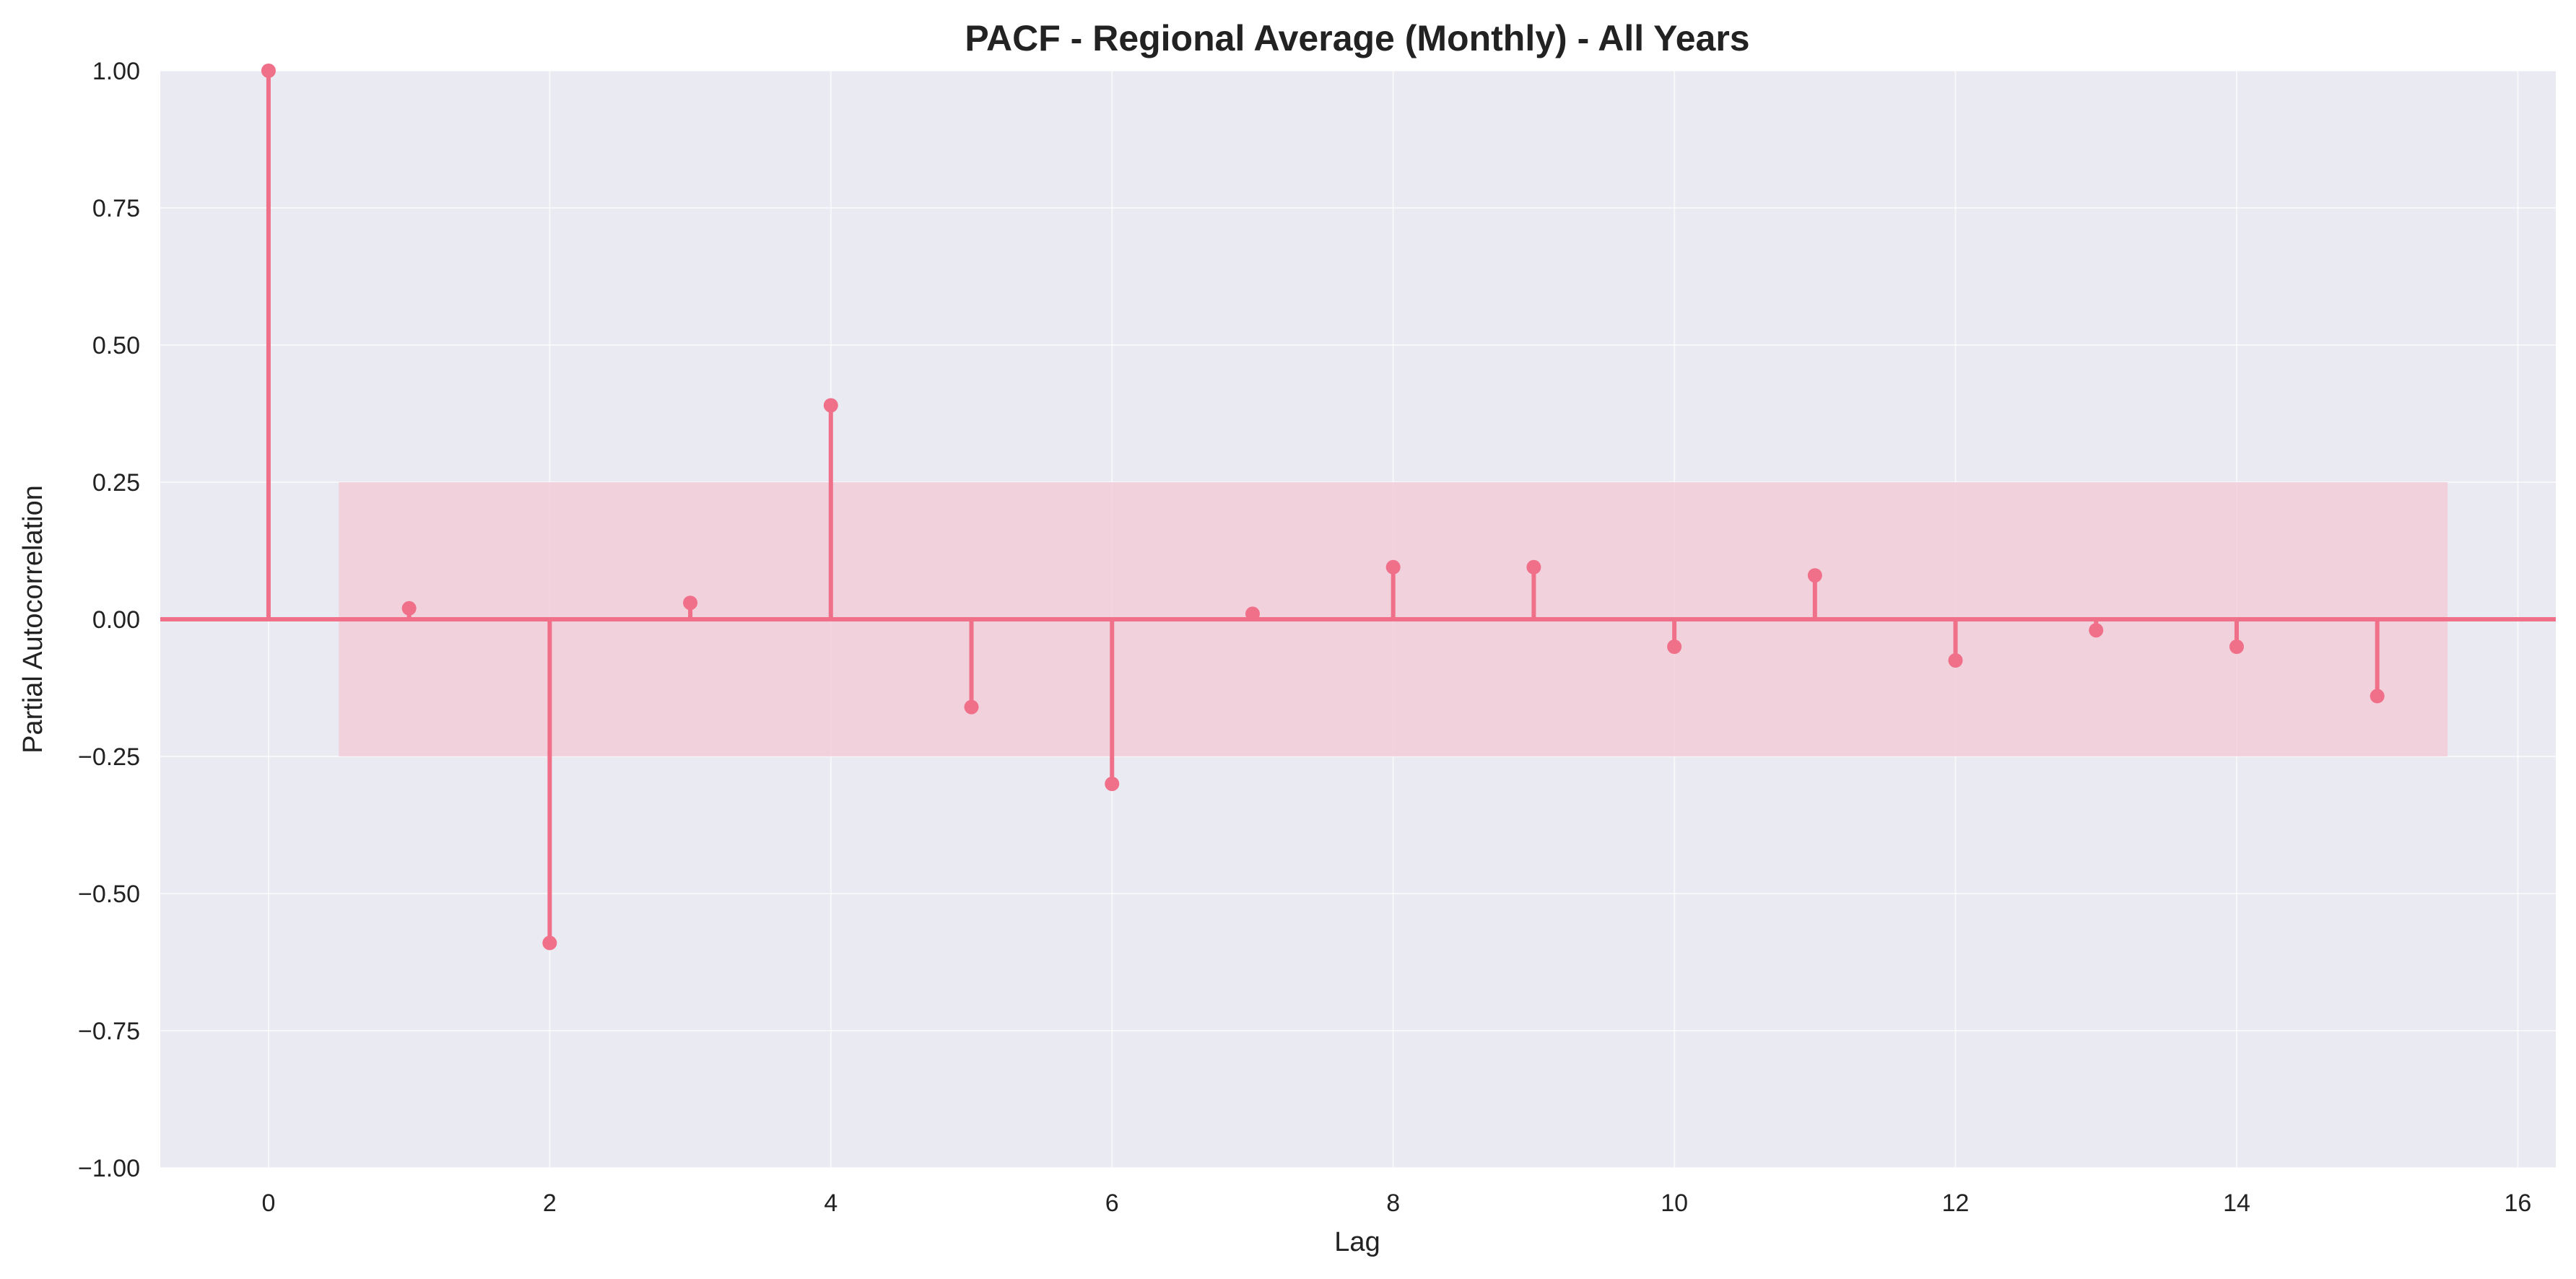 The height and width of the screenshot is (1279, 2576). What do you see at coordinates (33, 619) in the screenshot?
I see `y-axis-label: Partial Autocorrelation` at bounding box center [33, 619].